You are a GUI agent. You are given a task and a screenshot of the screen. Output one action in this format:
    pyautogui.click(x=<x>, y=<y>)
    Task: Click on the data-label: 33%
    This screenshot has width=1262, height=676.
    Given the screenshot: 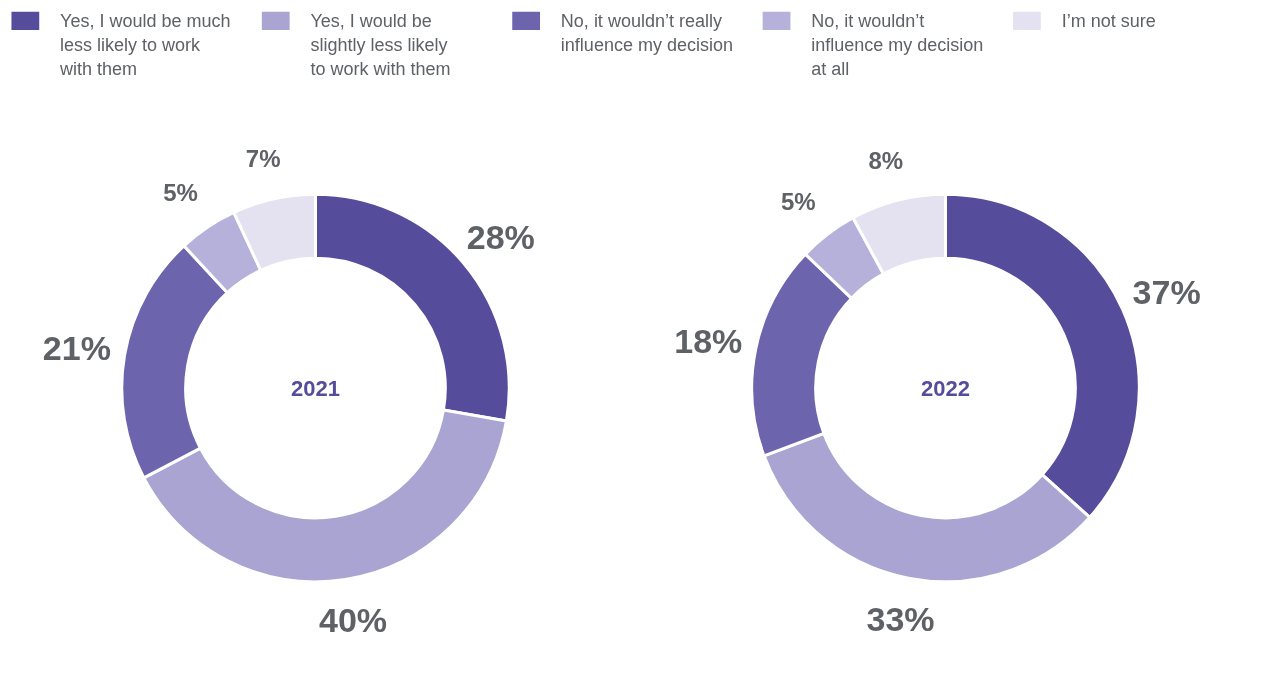 What is the action you would take?
    pyautogui.click(x=900, y=618)
    